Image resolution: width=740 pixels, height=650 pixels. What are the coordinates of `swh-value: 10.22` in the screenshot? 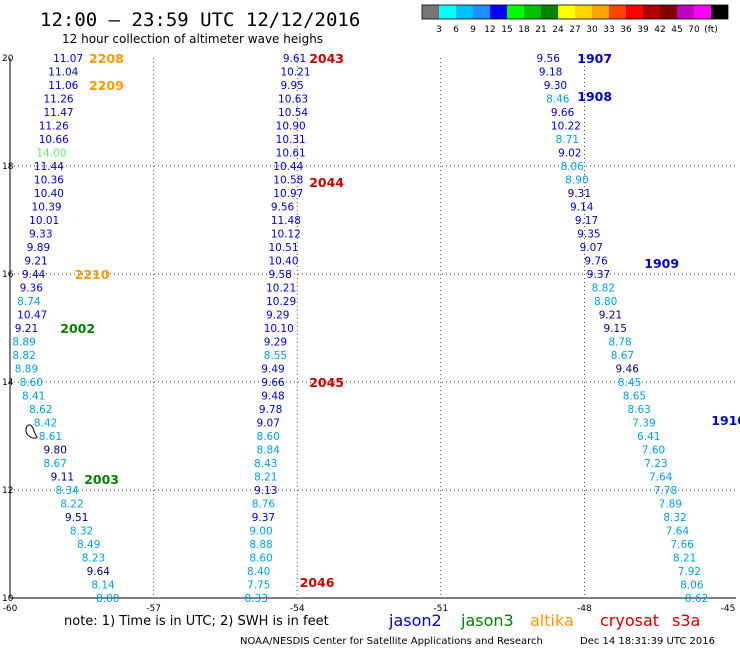 It's located at (566, 127).